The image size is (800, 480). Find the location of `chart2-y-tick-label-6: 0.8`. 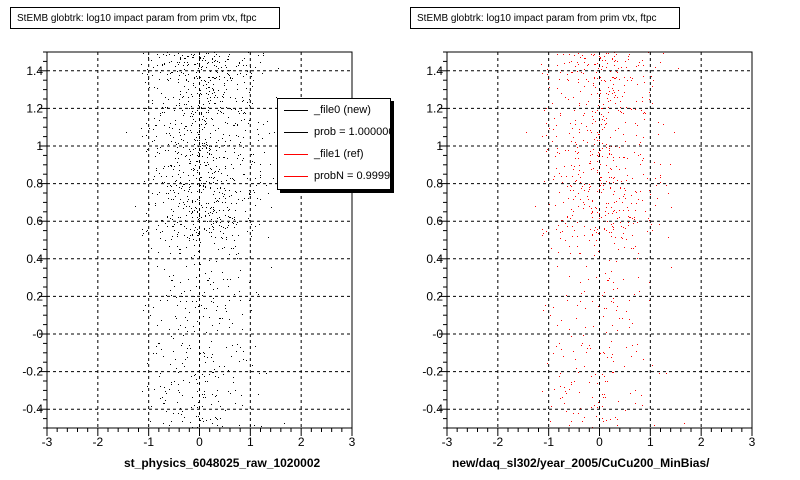

chart2-y-tick-label-6: 0.8 is located at coordinates (434, 184).